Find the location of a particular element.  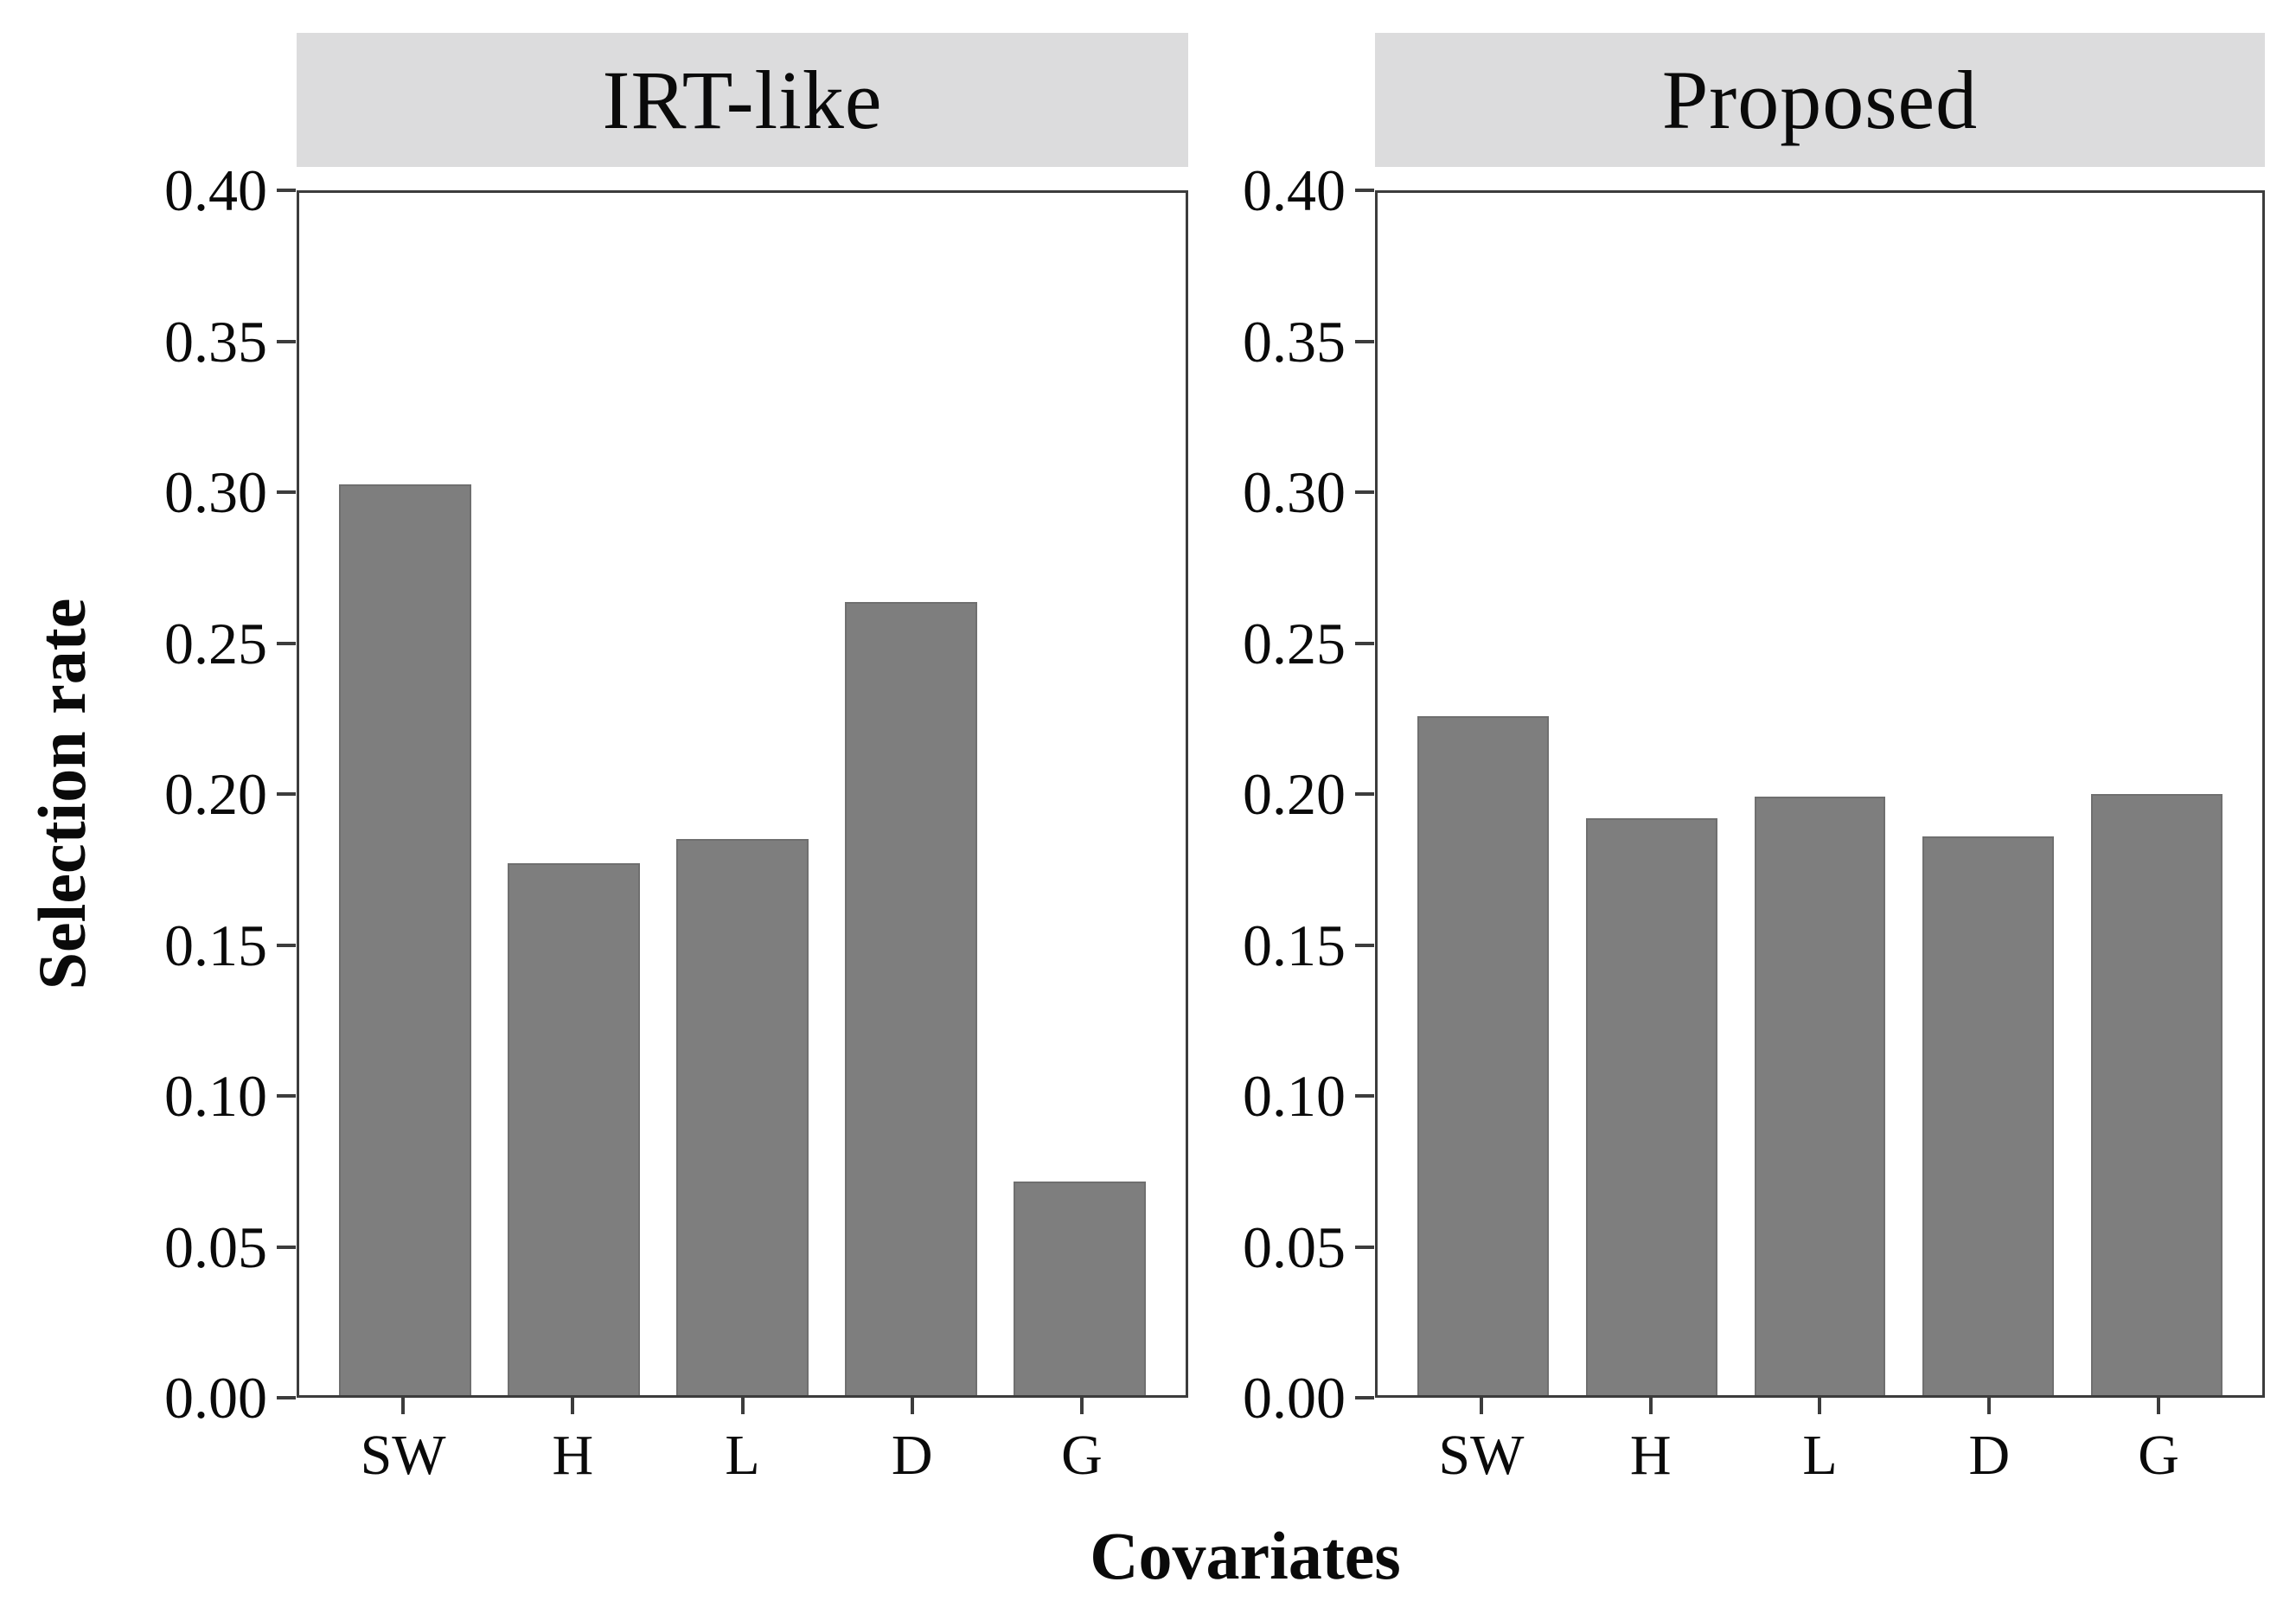

panel-title: Proposed is located at coordinates (1820, 99).